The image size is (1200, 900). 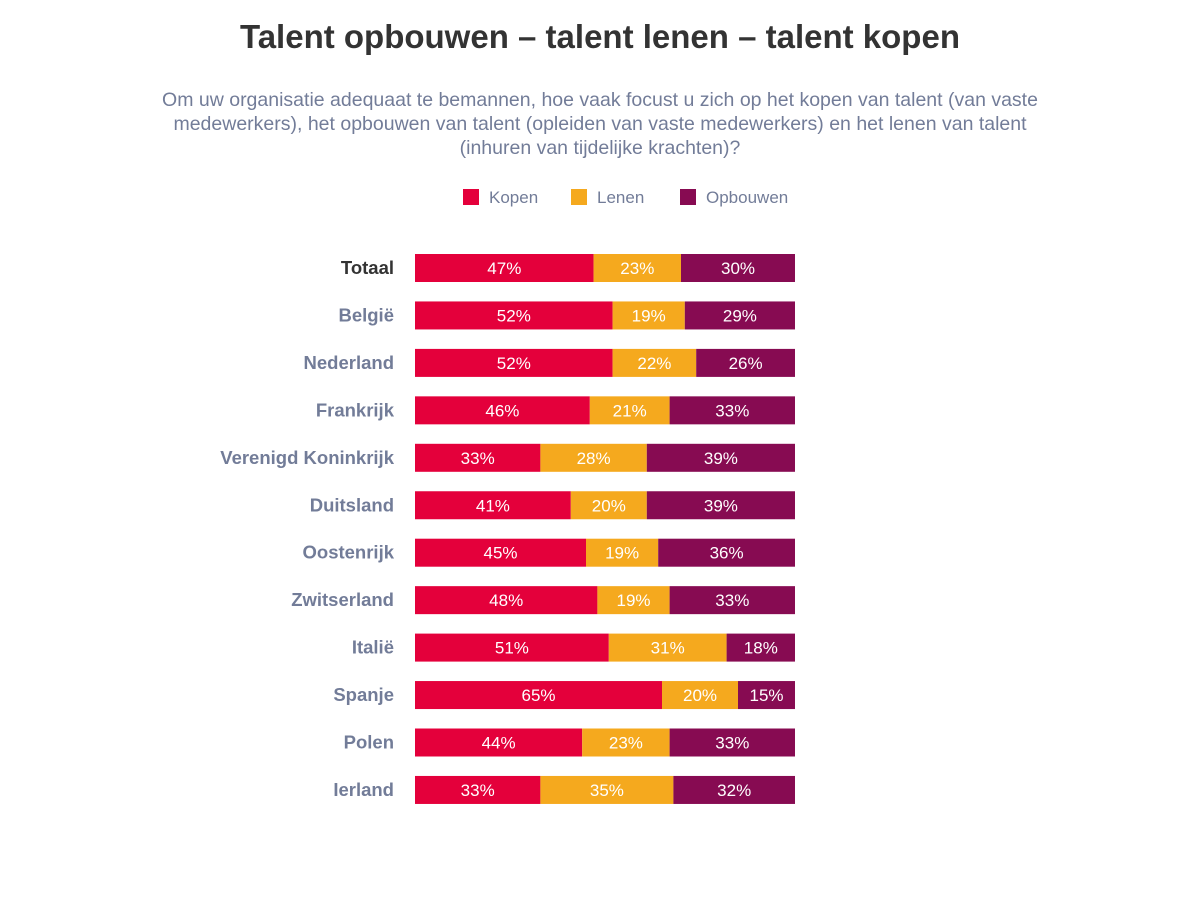 I want to click on legend-swatch-opbouwen, so click(x=688, y=197).